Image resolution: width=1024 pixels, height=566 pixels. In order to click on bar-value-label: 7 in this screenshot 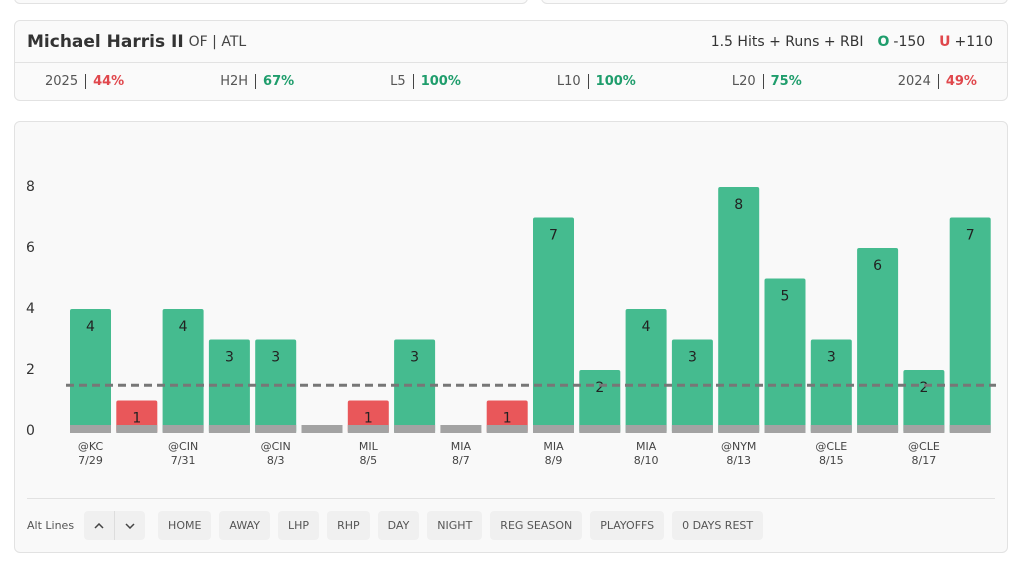, I will do `click(553, 236)`.